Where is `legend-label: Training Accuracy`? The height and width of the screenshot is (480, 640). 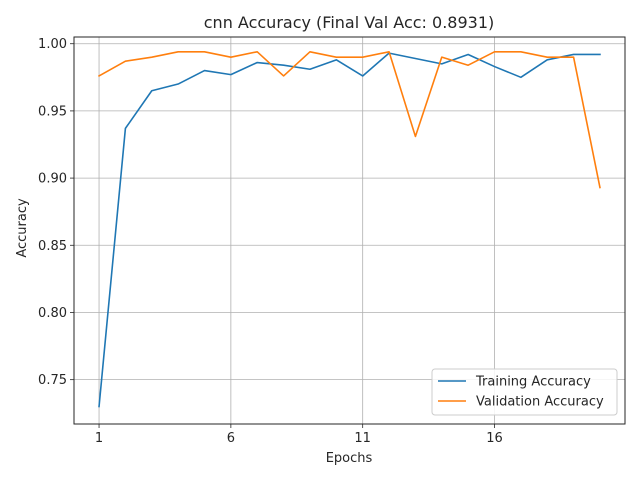
legend-label: Training Accuracy is located at coordinates (533, 382).